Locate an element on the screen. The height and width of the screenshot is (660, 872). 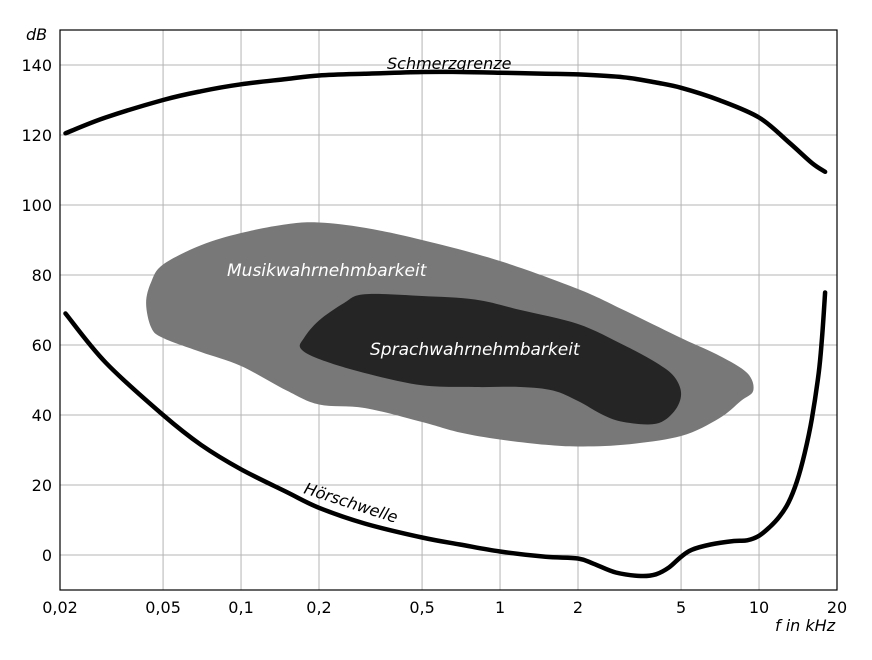
x-tick-label: 10 is located at coordinates (759, 607).